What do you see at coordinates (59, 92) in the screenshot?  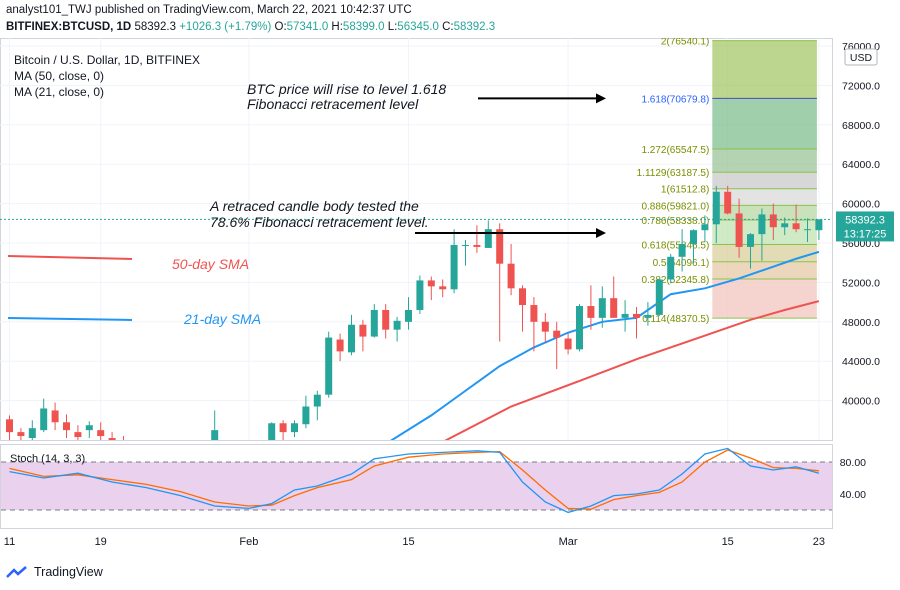 I see `legend-ma21: MA (21, close, 0)` at bounding box center [59, 92].